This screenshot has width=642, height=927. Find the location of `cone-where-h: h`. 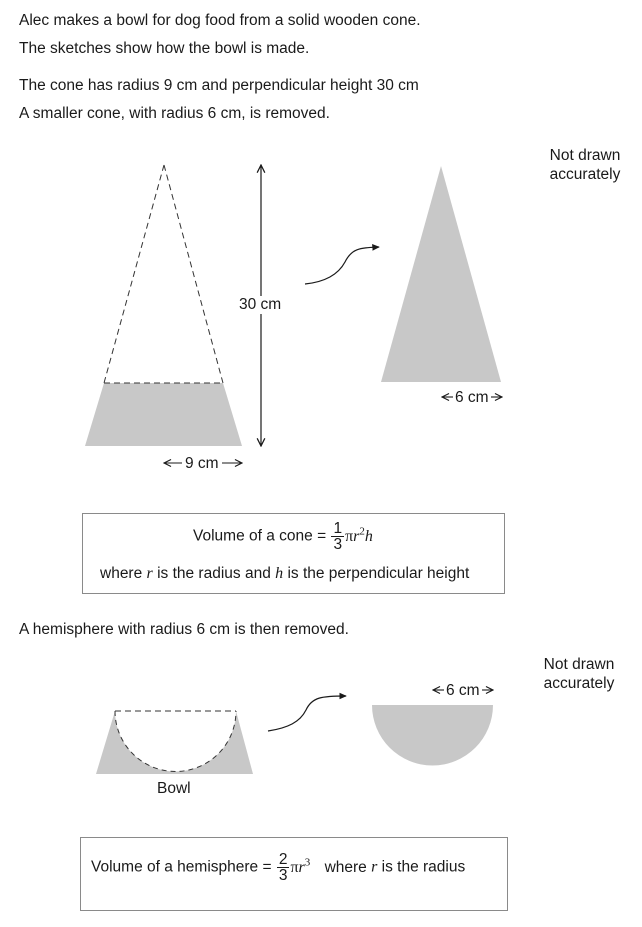

cone-where-h: h is located at coordinates (279, 573).